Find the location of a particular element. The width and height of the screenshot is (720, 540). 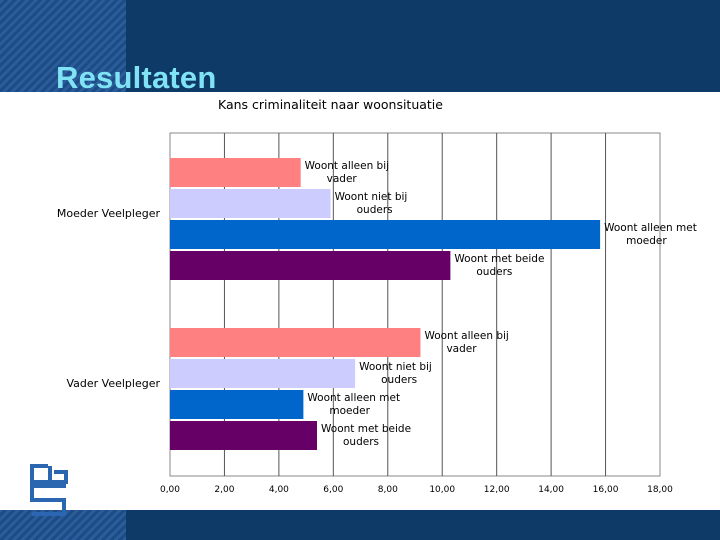

x-tick-label: 18,00 is located at coordinates (660, 490).